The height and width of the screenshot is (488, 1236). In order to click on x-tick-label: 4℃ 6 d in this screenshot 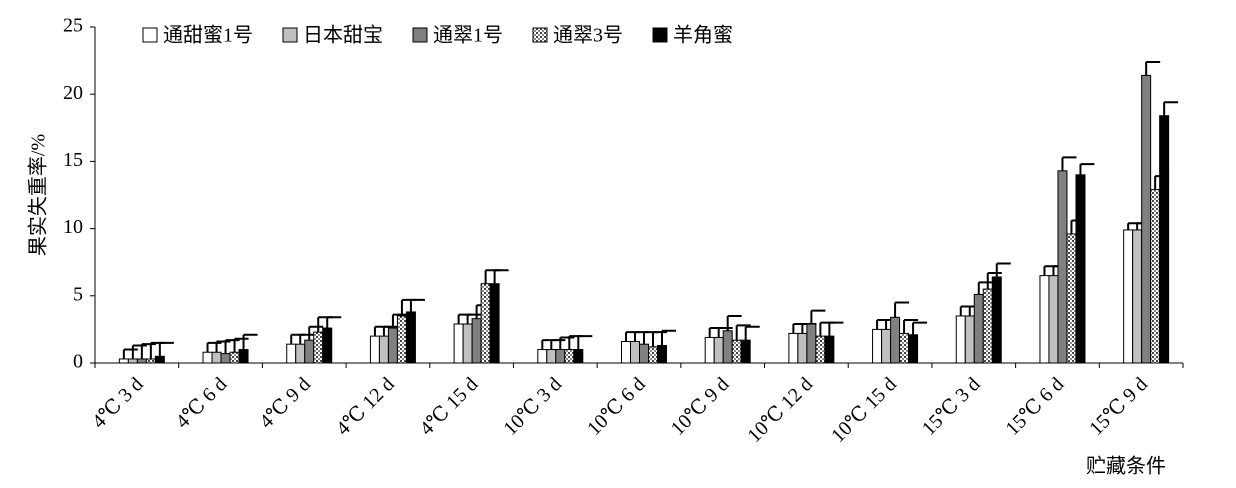, I will do `click(202, 403)`.